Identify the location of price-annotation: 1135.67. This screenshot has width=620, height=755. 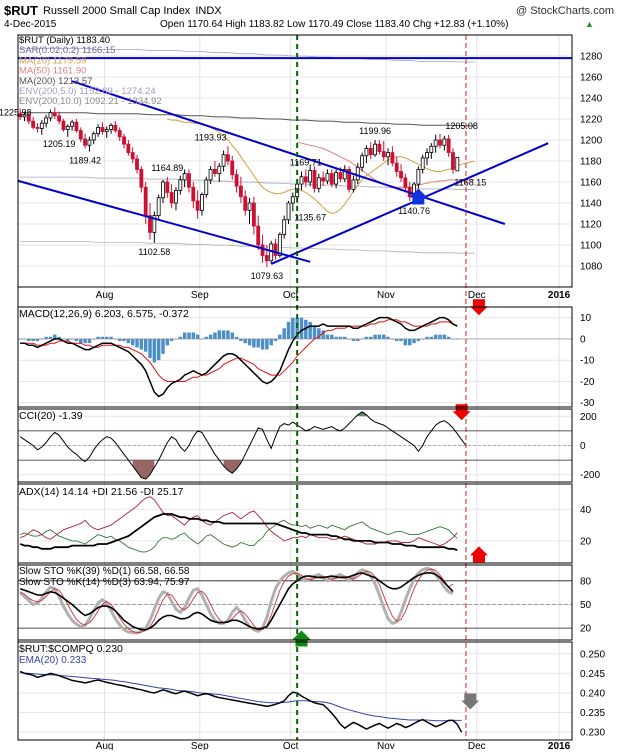
(310, 217).